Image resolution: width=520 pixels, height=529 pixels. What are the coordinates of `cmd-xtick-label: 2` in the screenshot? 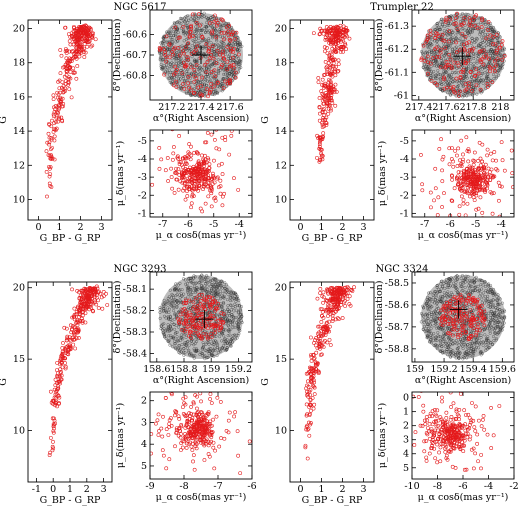 It's located at (80, 227).